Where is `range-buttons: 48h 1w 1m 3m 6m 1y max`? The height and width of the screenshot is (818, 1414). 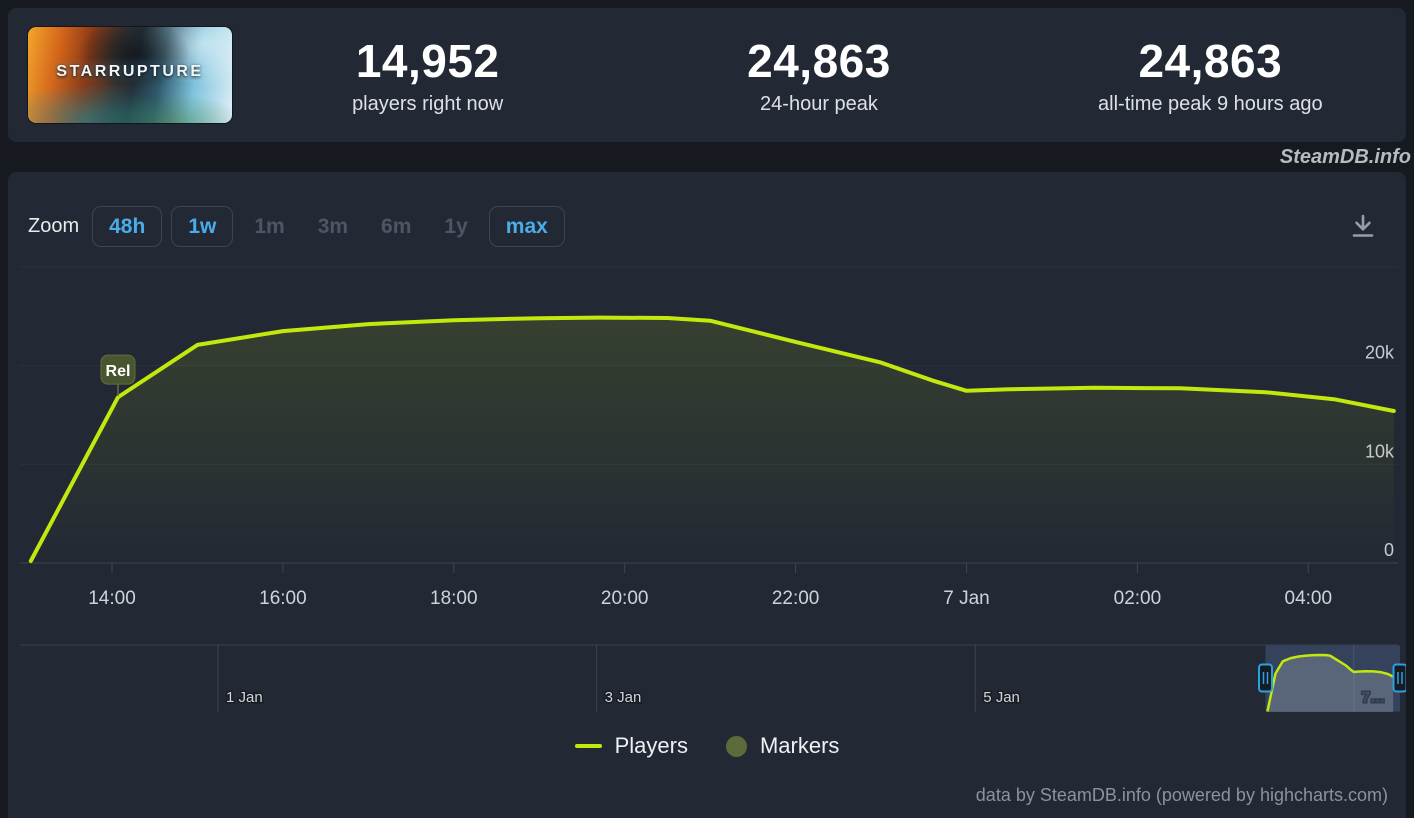 range-buttons: 48h 1w 1m 3m 6m 1y max is located at coordinates (328, 226).